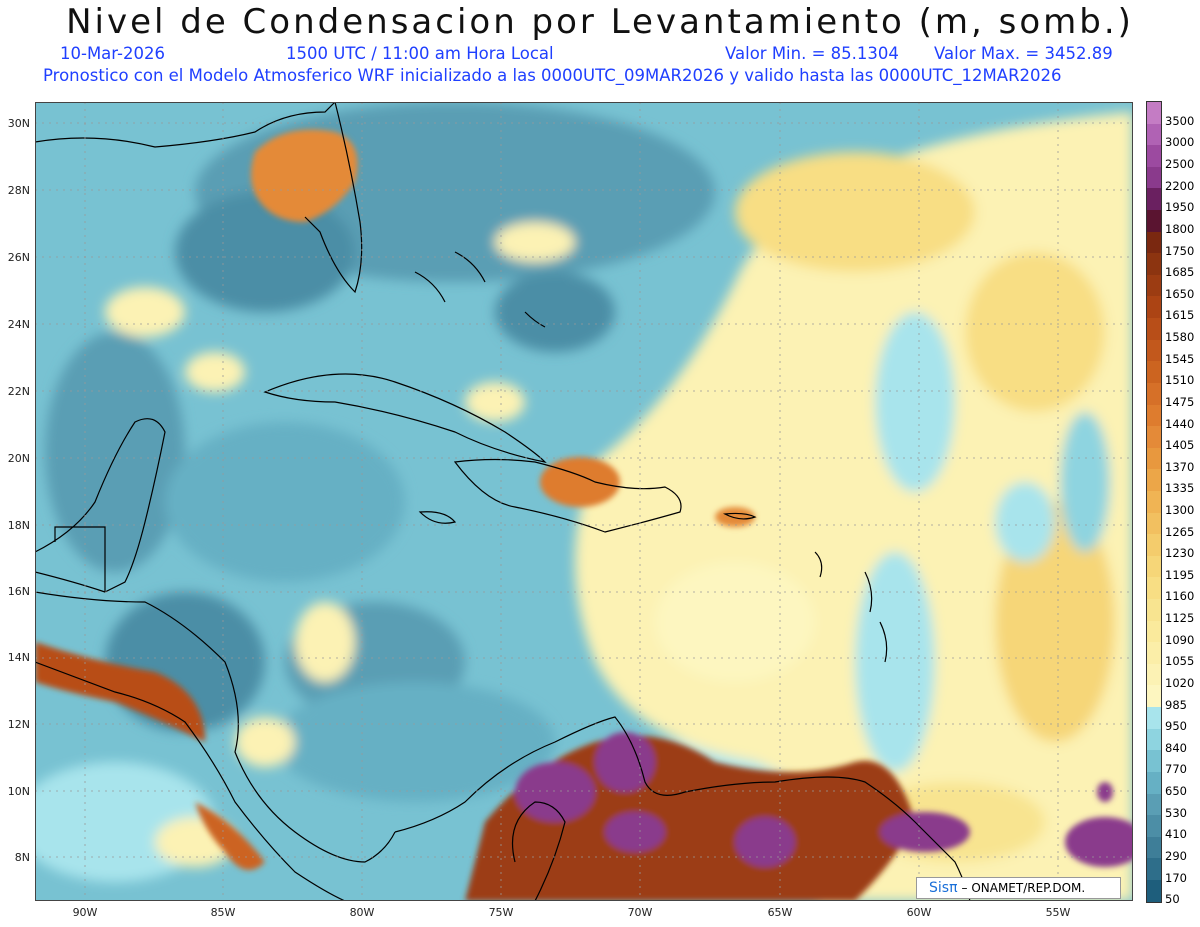 This screenshot has width=1200, height=927. Describe the element at coordinates (1176, 834) in the screenshot. I see `colorbar-label: 410` at that location.